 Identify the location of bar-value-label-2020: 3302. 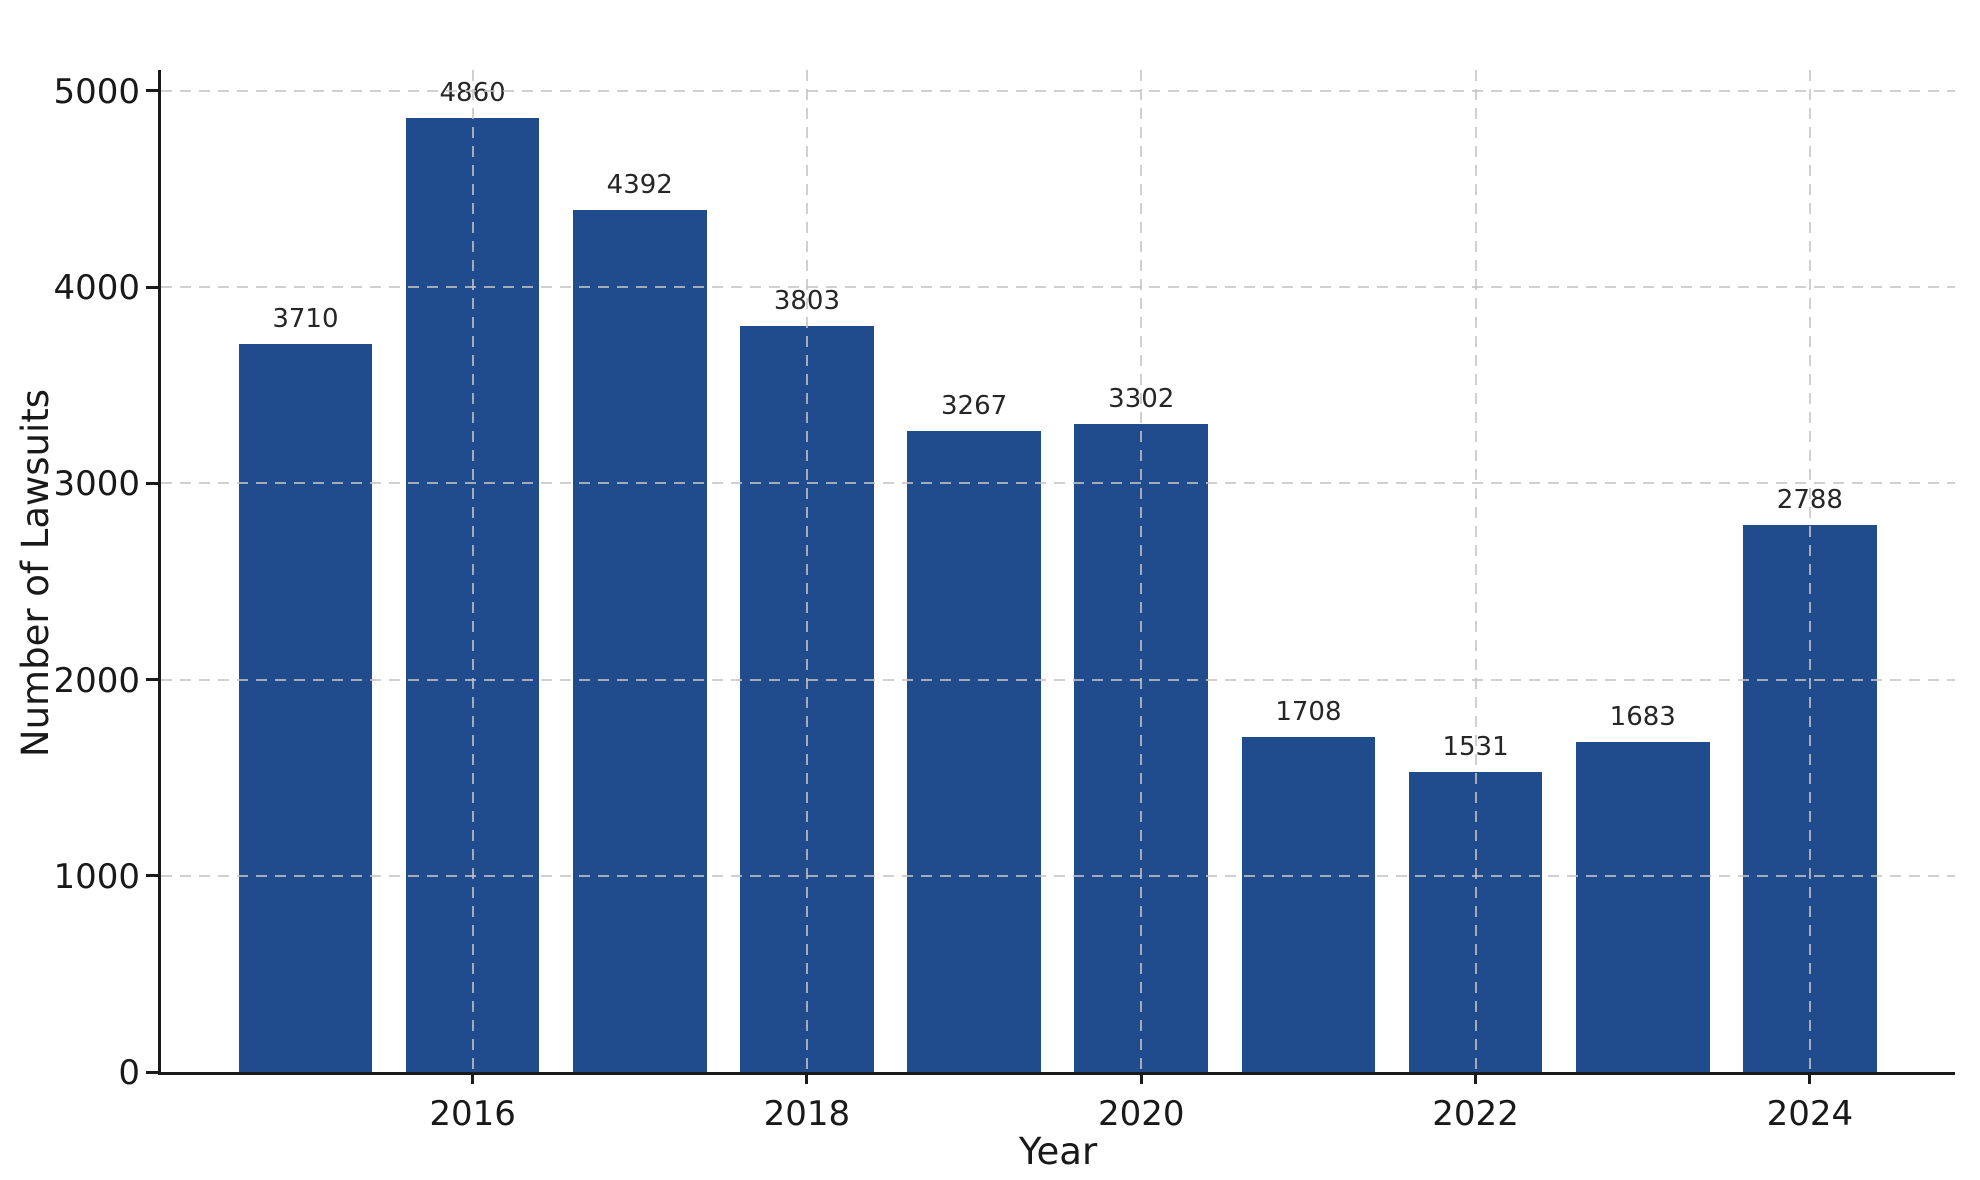
(1141, 399).